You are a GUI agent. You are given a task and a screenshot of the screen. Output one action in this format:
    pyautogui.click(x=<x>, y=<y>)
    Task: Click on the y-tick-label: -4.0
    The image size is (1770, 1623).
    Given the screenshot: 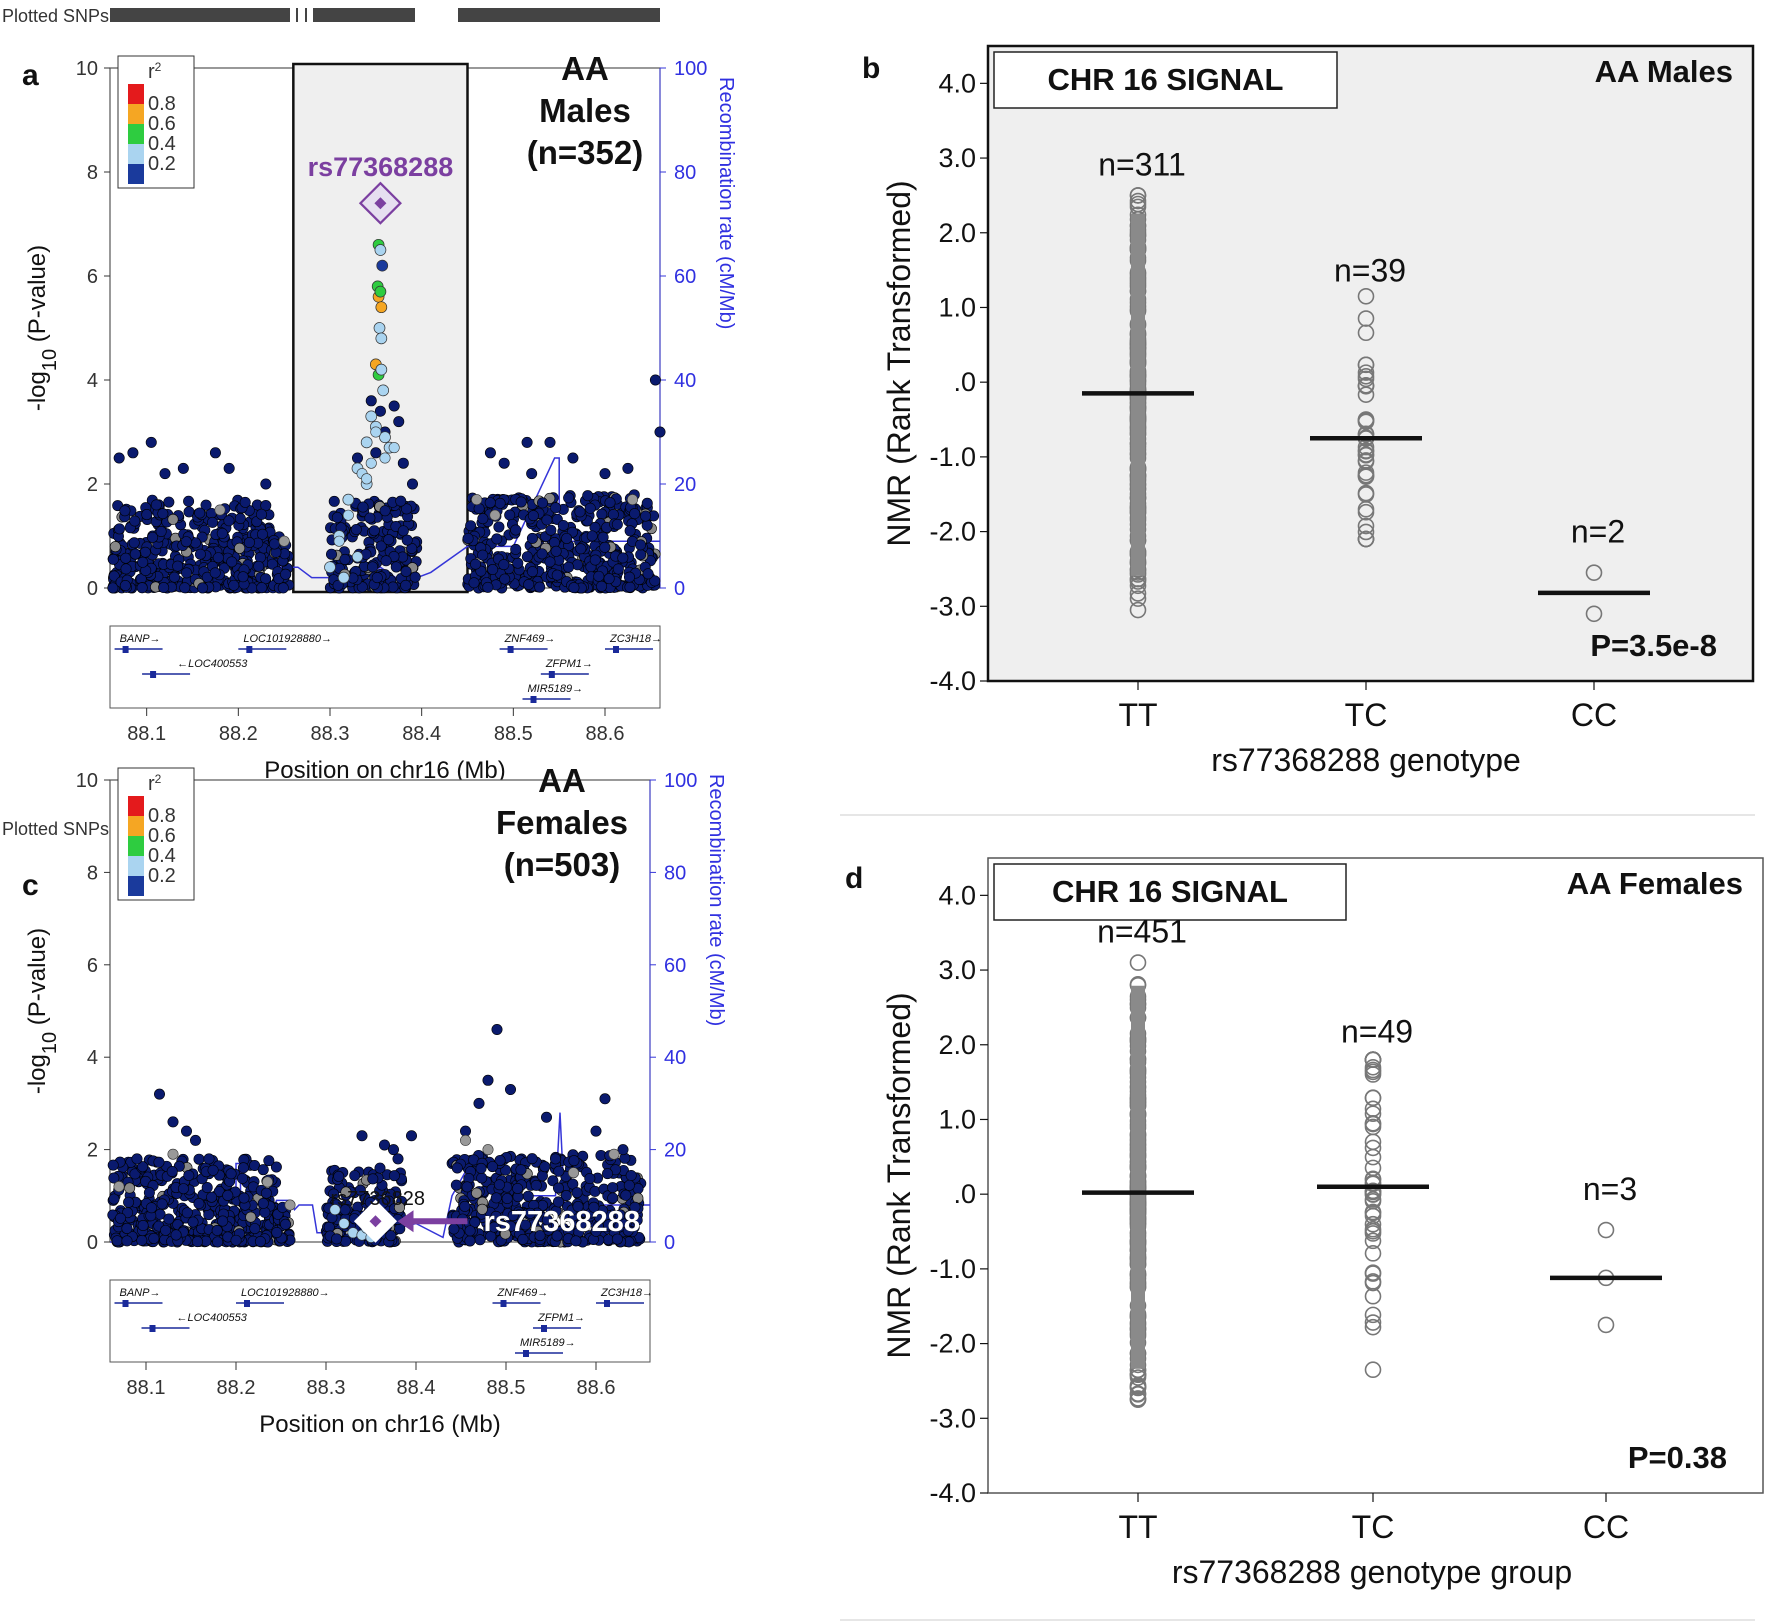 What is the action you would take?
    pyautogui.click(x=952, y=681)
    